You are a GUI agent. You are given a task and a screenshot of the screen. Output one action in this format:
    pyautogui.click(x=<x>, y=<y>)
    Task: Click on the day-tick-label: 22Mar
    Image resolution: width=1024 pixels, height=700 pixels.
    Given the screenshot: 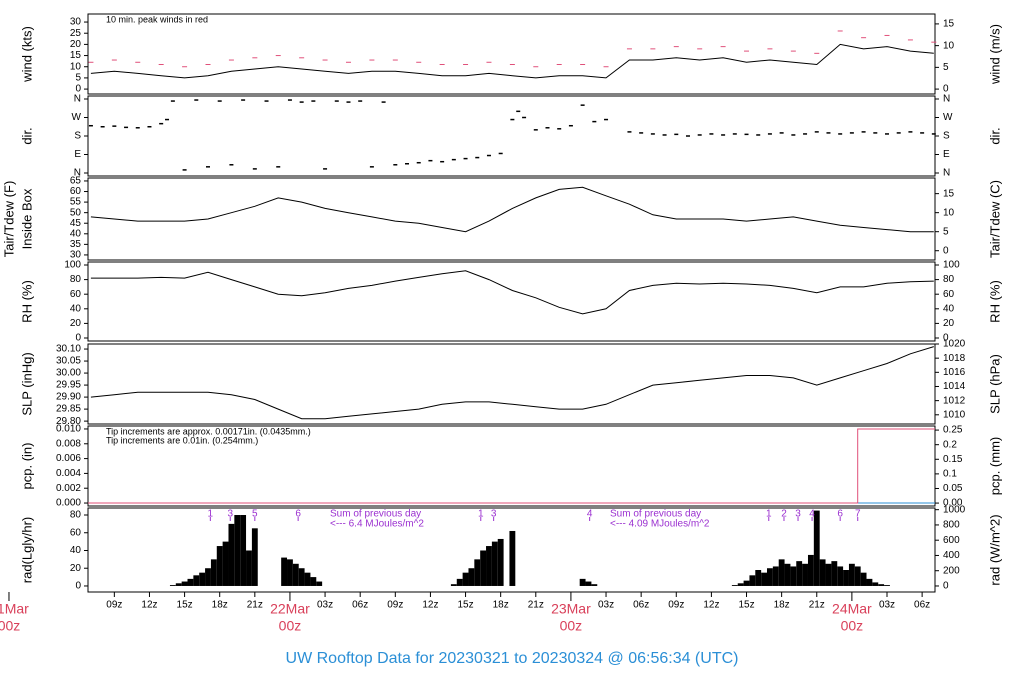 What is the action you would take?
    pyautogui.click(x=290, y=609)
    